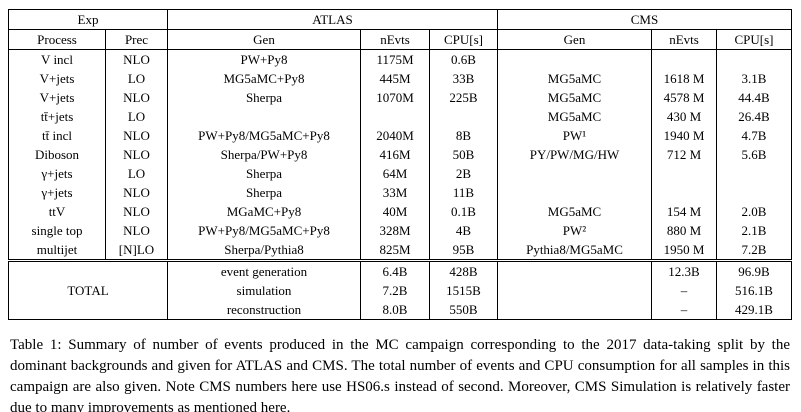 This screenshot has height=412, width=801. I want to click on cell: MGaMC+Py8, so click(264, 211).